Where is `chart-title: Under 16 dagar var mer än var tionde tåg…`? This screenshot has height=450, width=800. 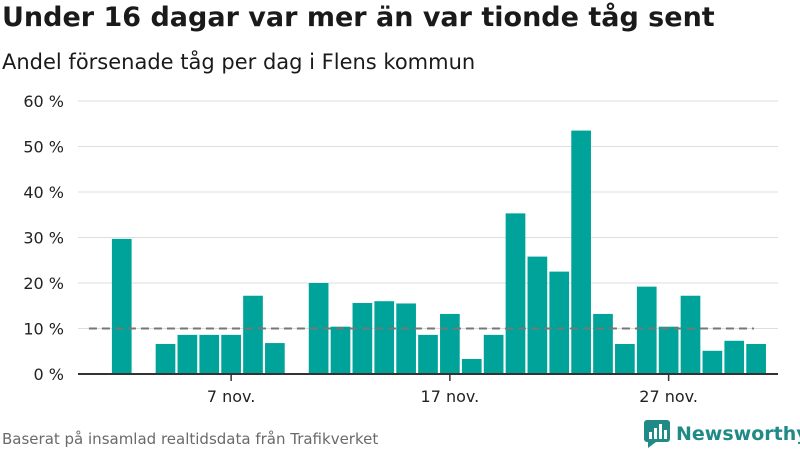
chart-title: Under 16 dagar var mer än var tionde tåg… is located at coordinates (358, 17).